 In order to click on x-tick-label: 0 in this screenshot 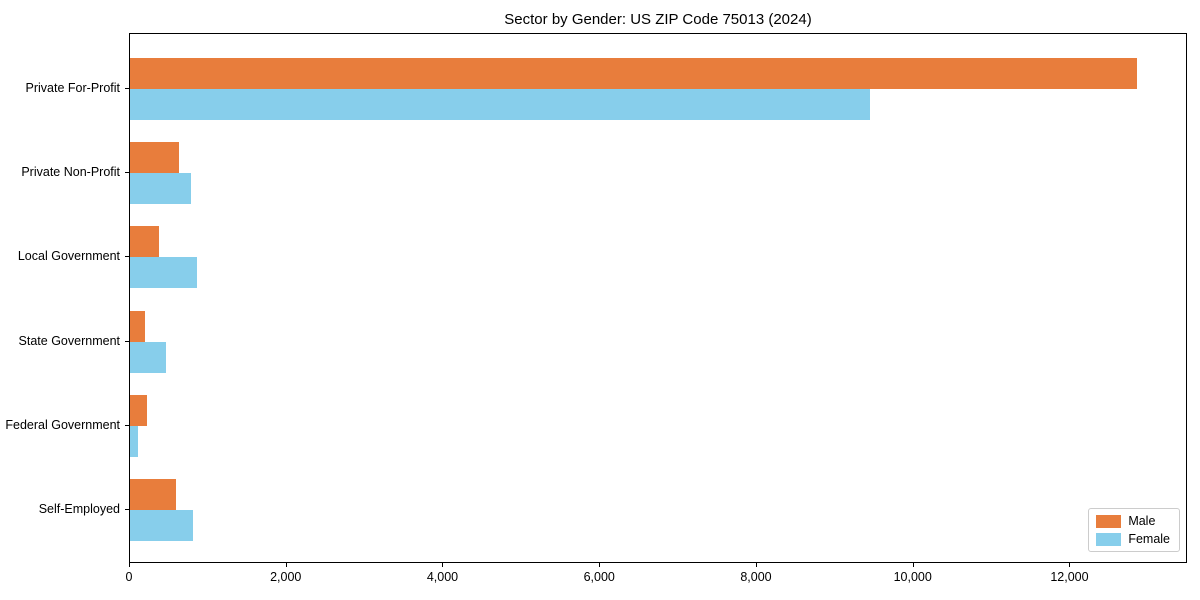, I will do `click(129, 577)`.